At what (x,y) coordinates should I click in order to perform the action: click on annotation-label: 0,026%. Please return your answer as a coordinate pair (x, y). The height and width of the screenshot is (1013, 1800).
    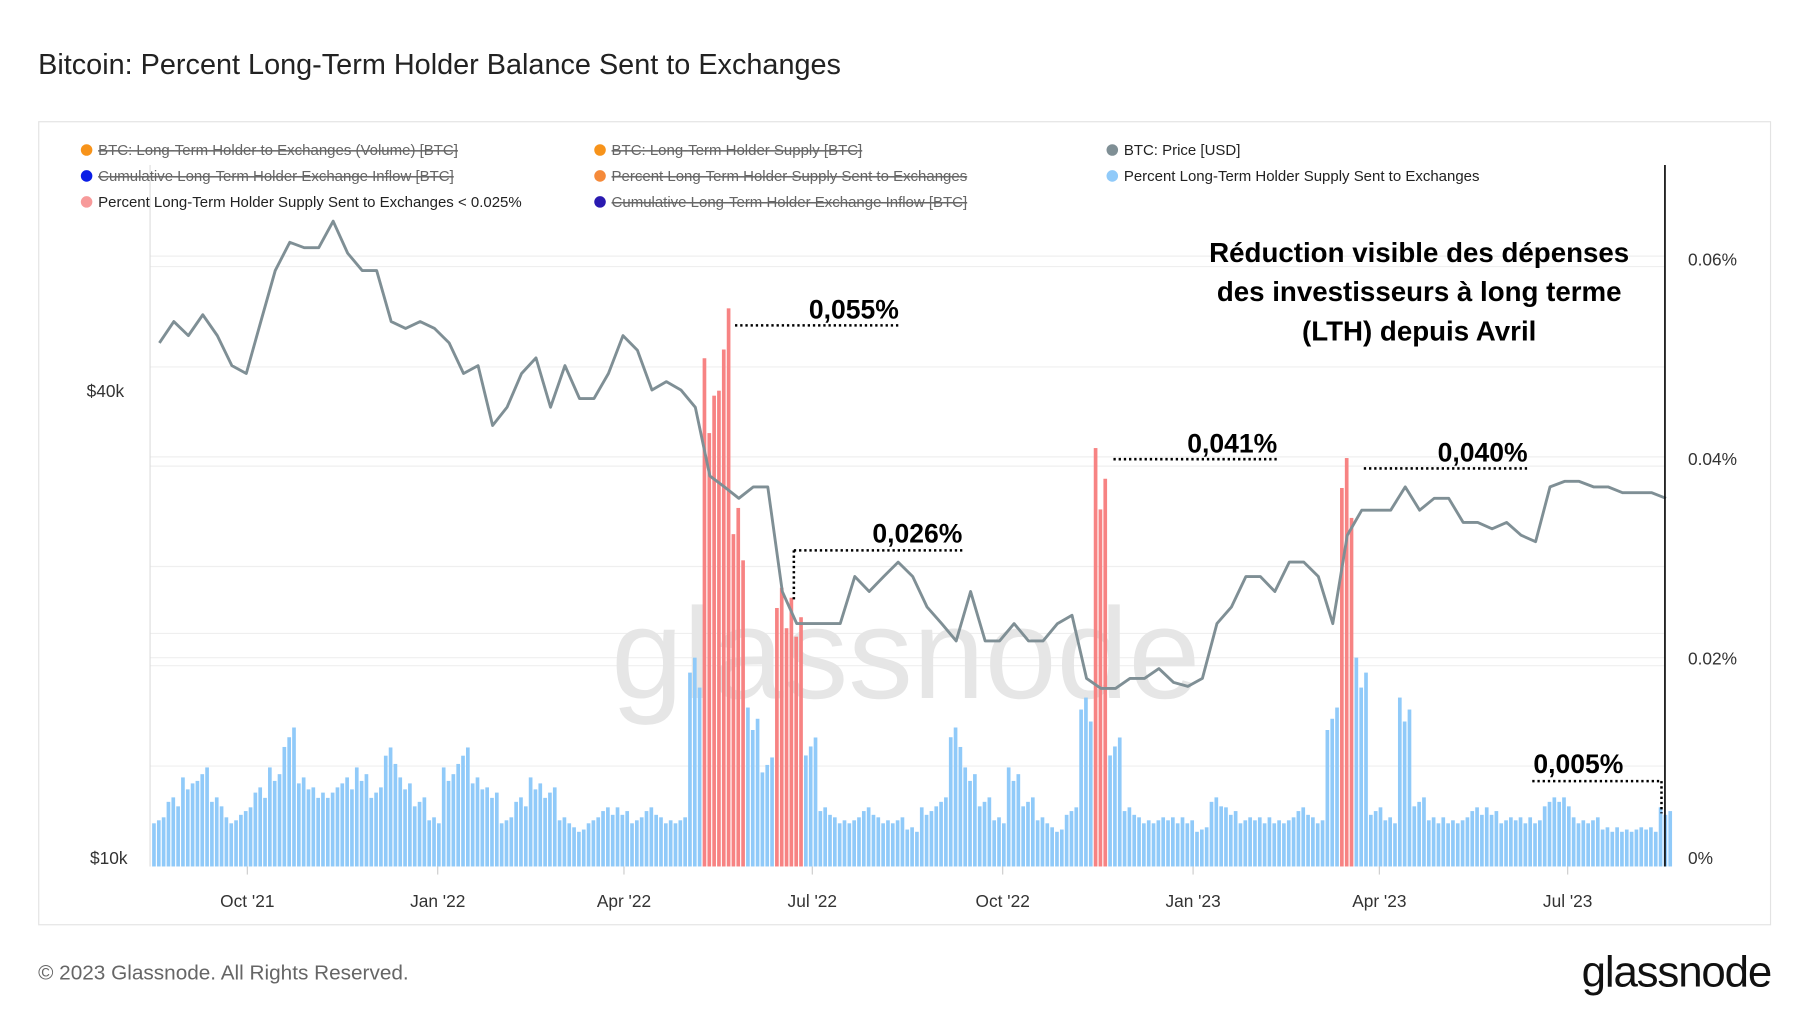
    Looking at the image, I should click on (917, 533).